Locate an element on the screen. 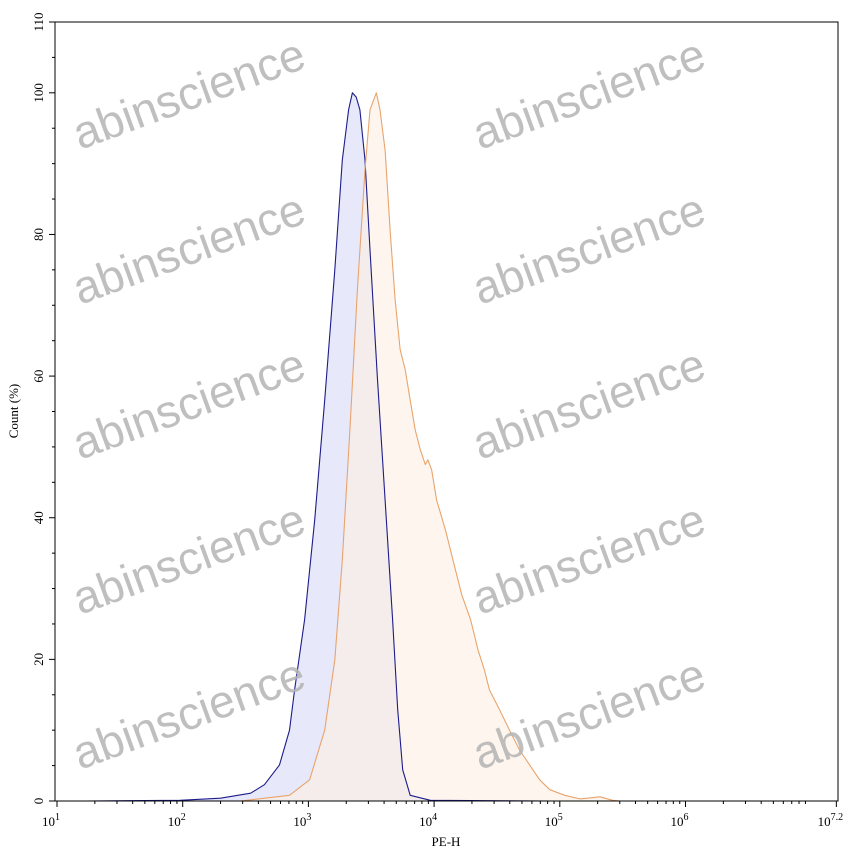  y-tick-label: 80 is located at coordinates (38, 234).